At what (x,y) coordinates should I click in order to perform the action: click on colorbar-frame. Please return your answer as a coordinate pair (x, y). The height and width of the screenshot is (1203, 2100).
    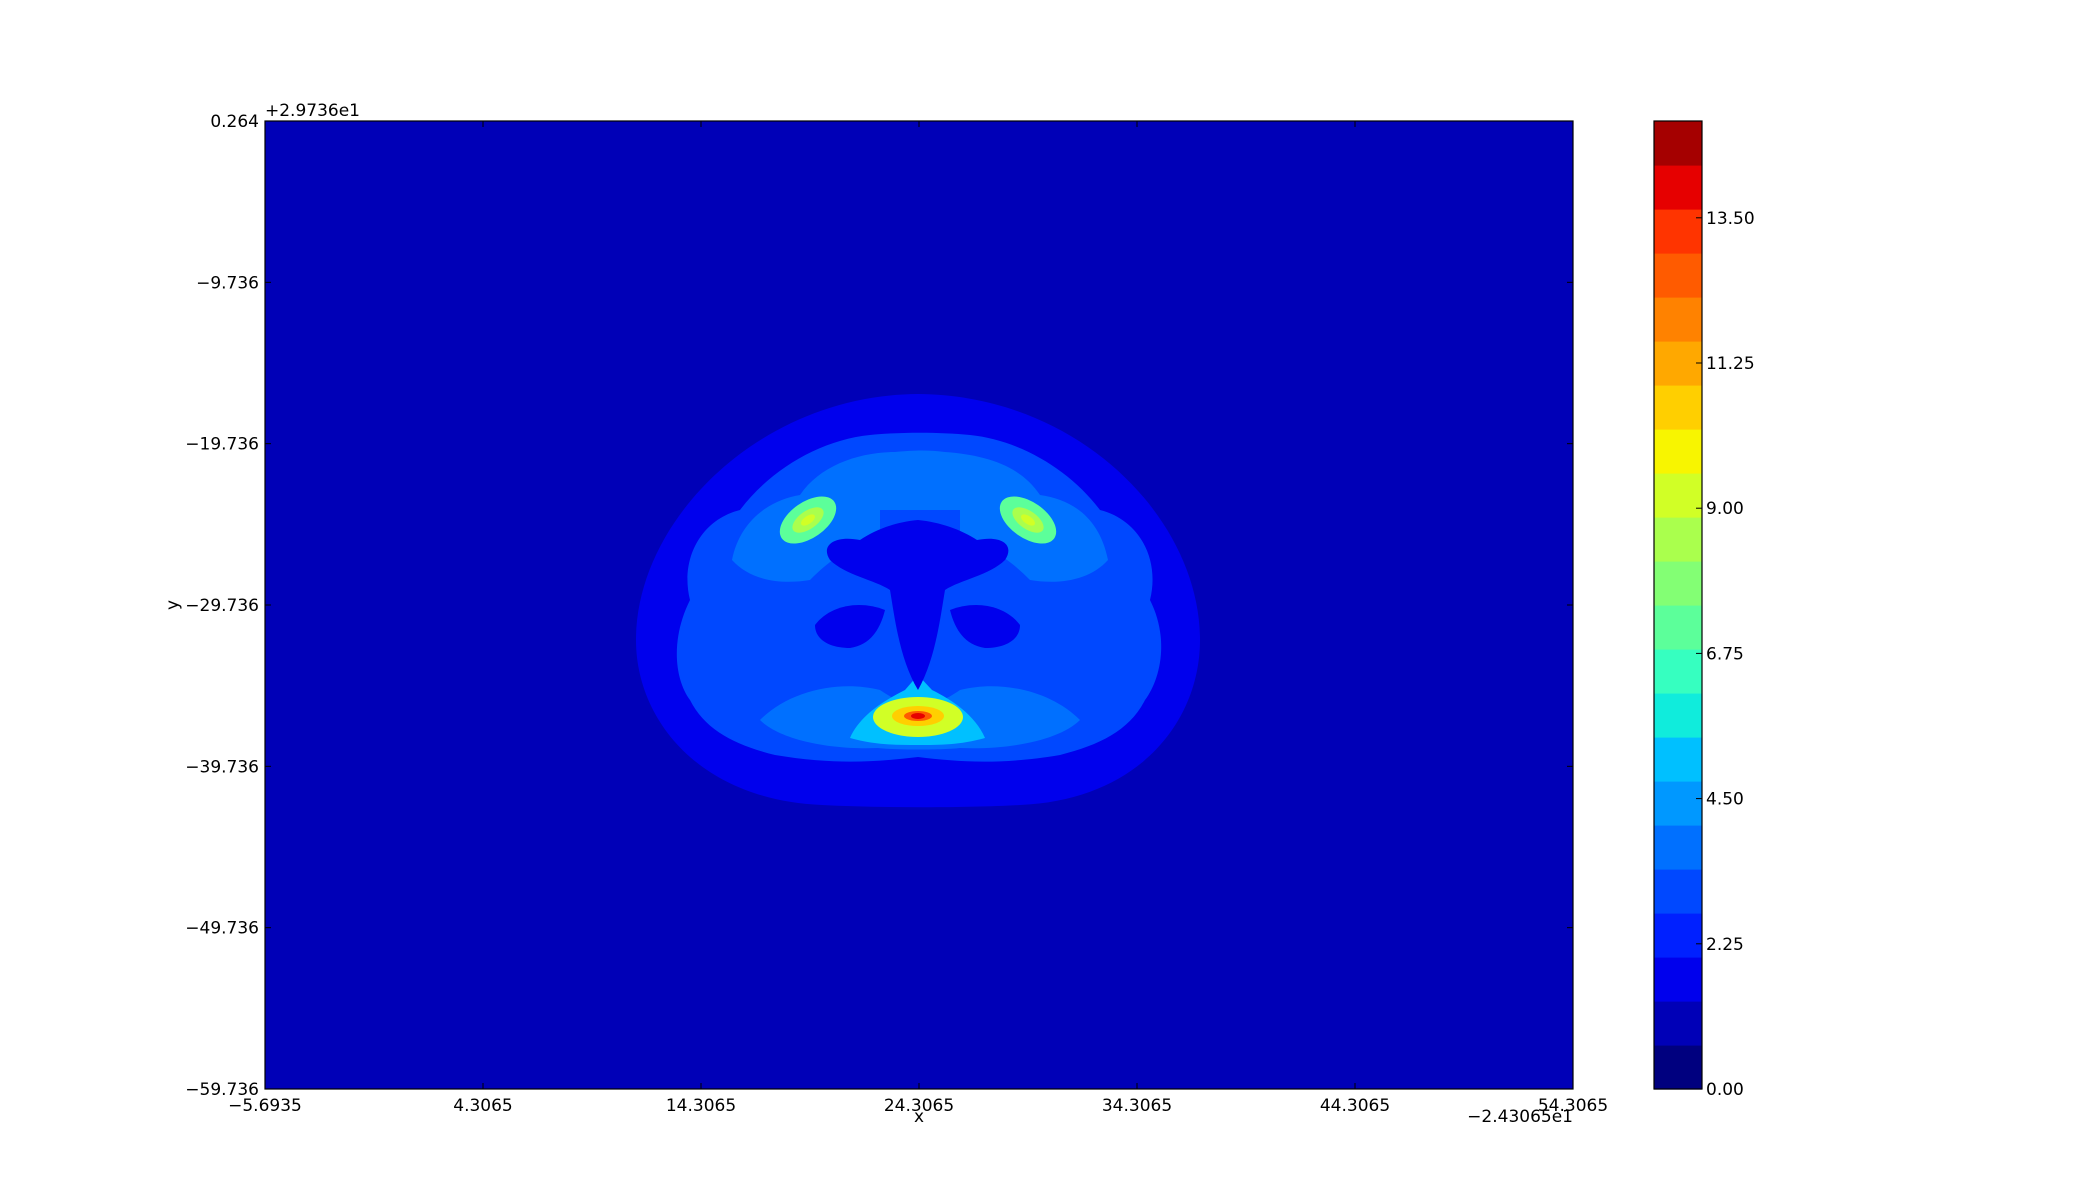
    Looking at the image, I should click on (1678, 605).